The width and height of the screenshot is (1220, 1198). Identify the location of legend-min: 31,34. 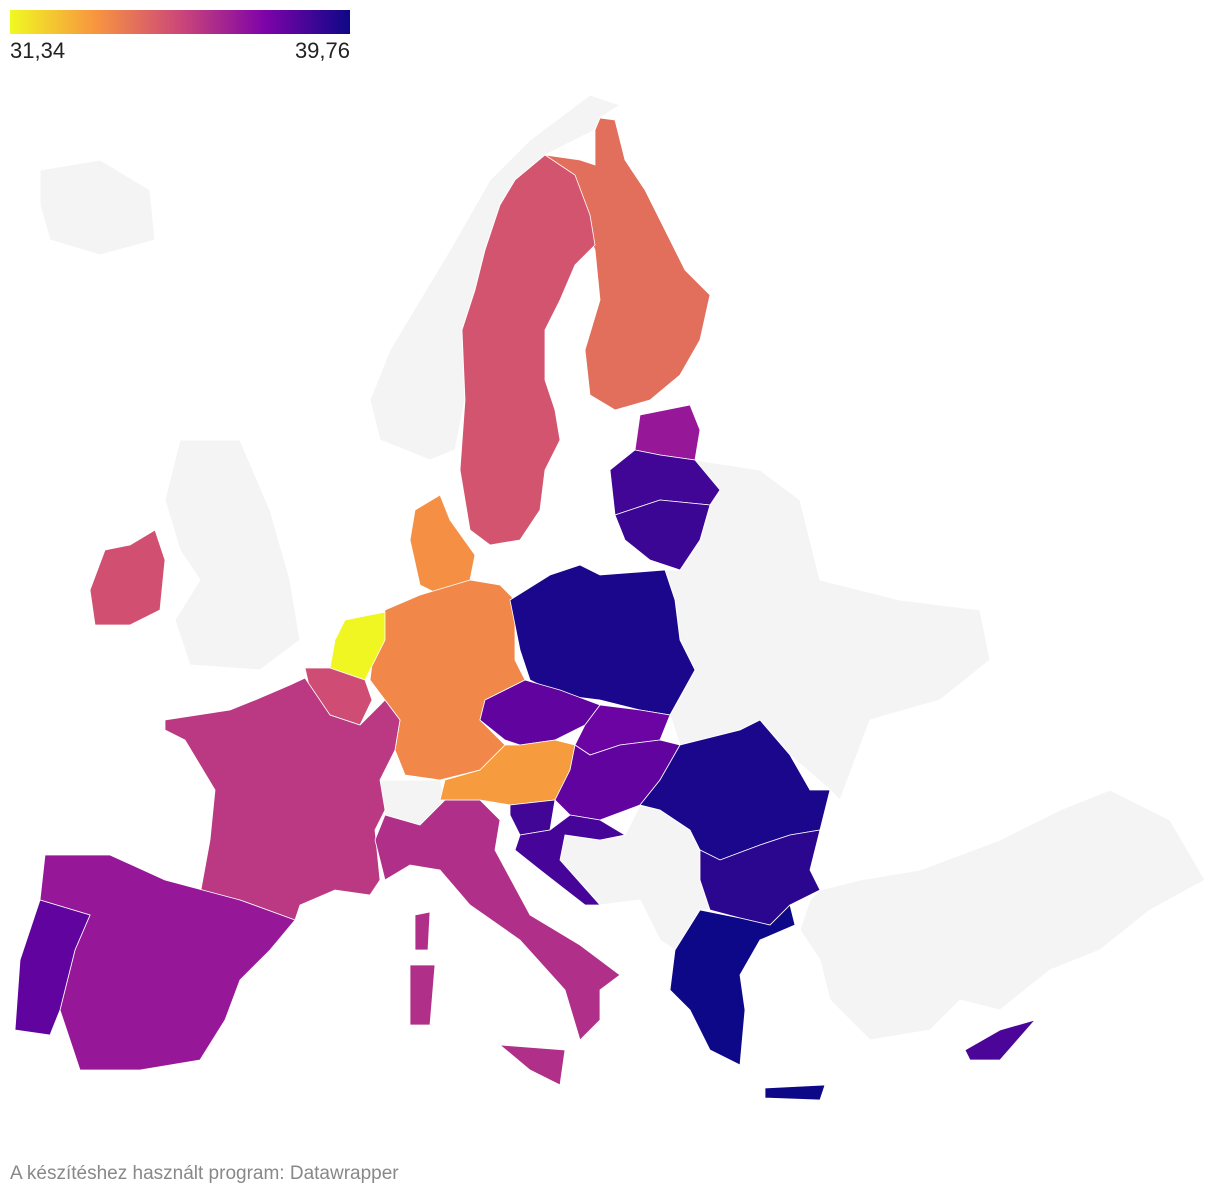
(37, 50).